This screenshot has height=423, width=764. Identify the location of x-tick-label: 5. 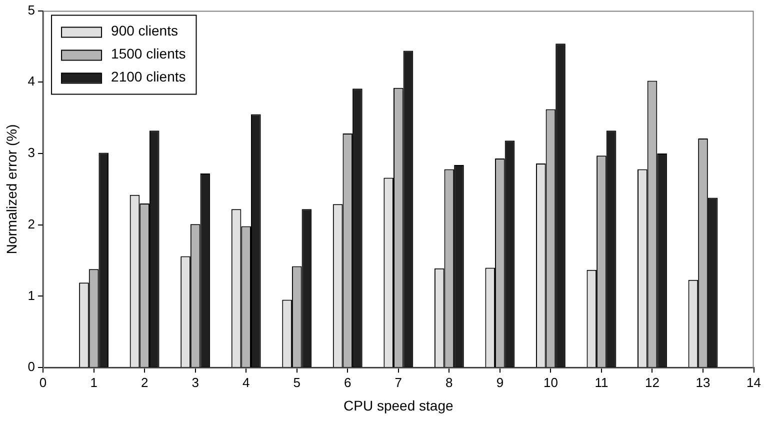
(296, 382).